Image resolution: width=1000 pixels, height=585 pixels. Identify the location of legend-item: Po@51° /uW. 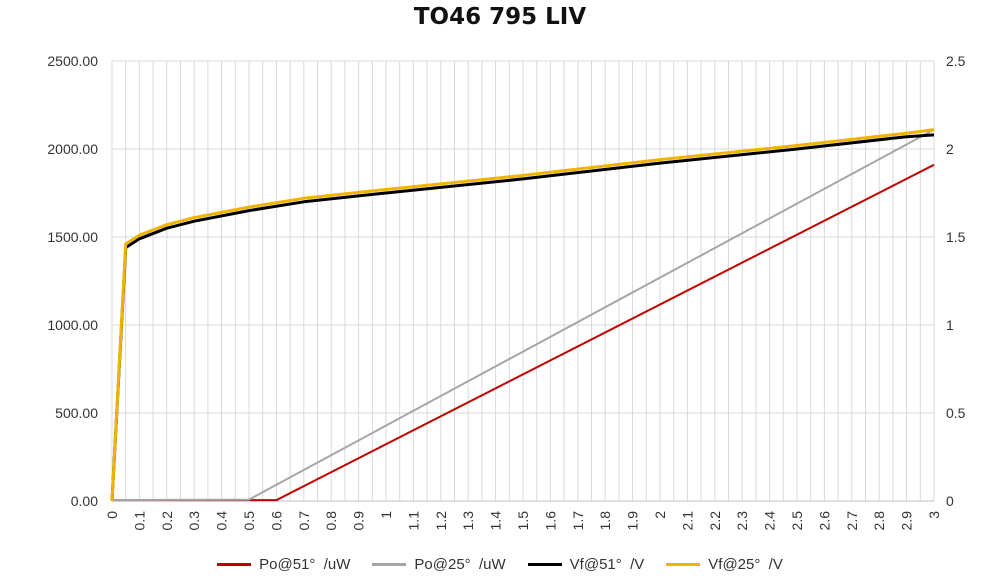
(283, 564).